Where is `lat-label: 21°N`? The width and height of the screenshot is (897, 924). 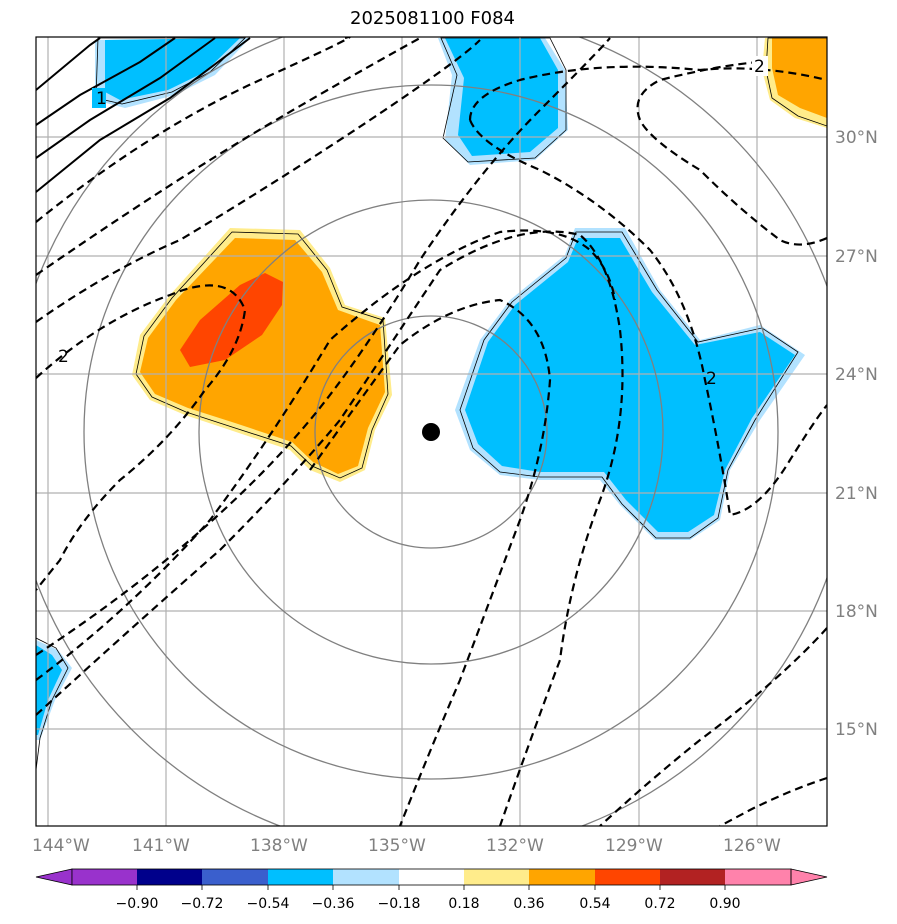
lat-label: 21°N is located at coordinates (856, 494).